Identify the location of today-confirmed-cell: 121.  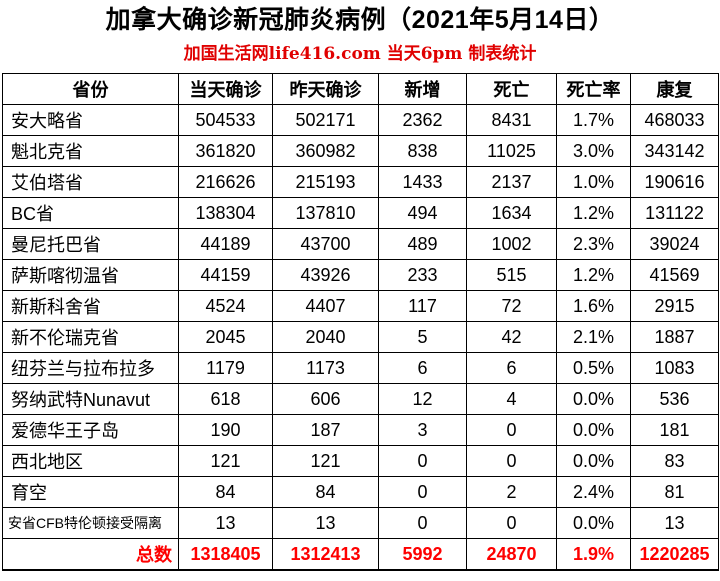
(225, 461).